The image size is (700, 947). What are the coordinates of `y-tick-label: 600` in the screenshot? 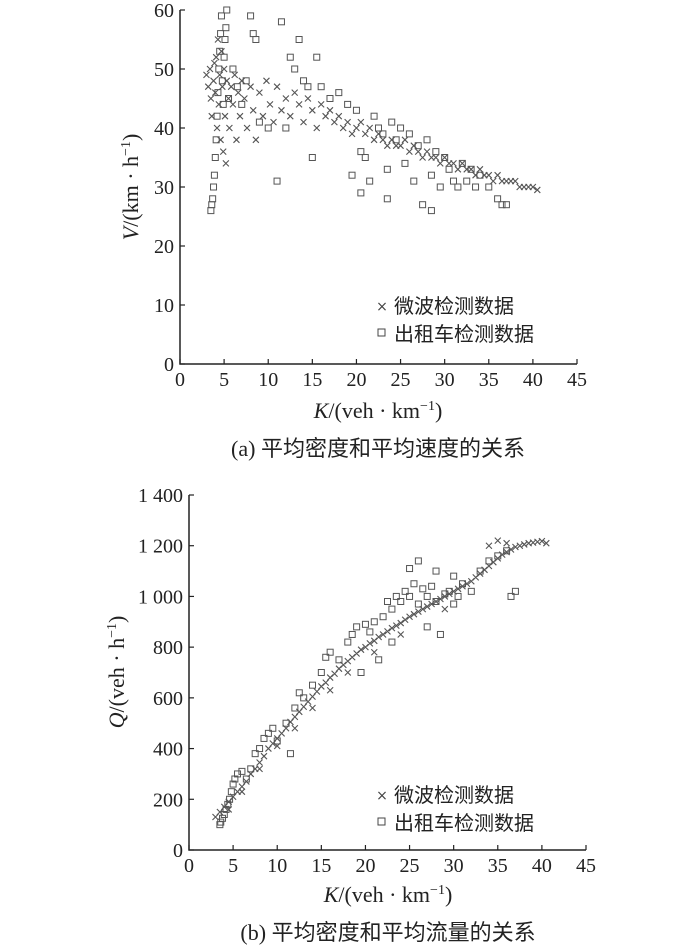 It's located at (168, 699).